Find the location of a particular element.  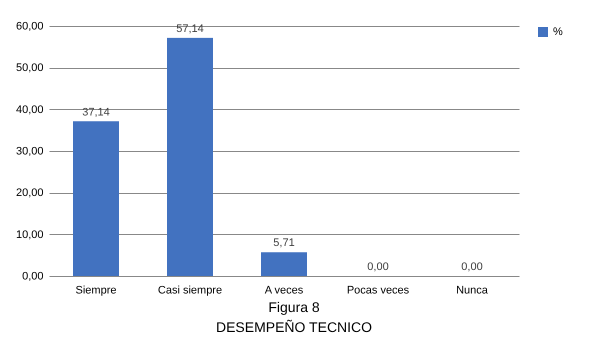

y-tick-label: 40,00 is located at coordinates (30, 110).